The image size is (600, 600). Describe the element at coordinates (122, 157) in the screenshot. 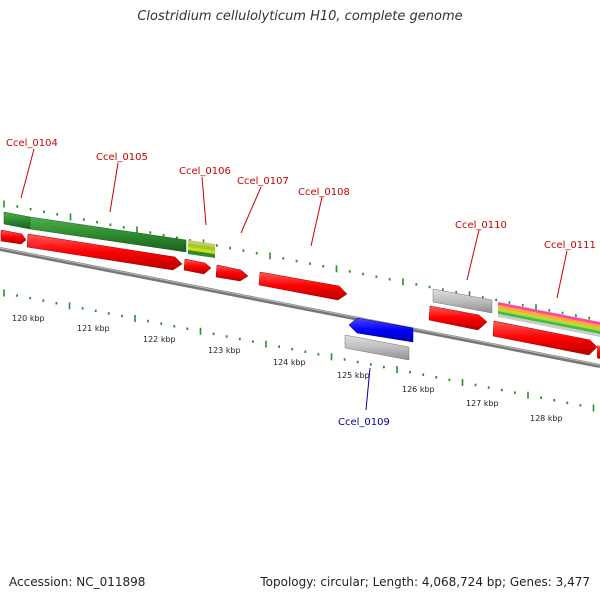

I see `gene-label: Ccel_0105` at that location.